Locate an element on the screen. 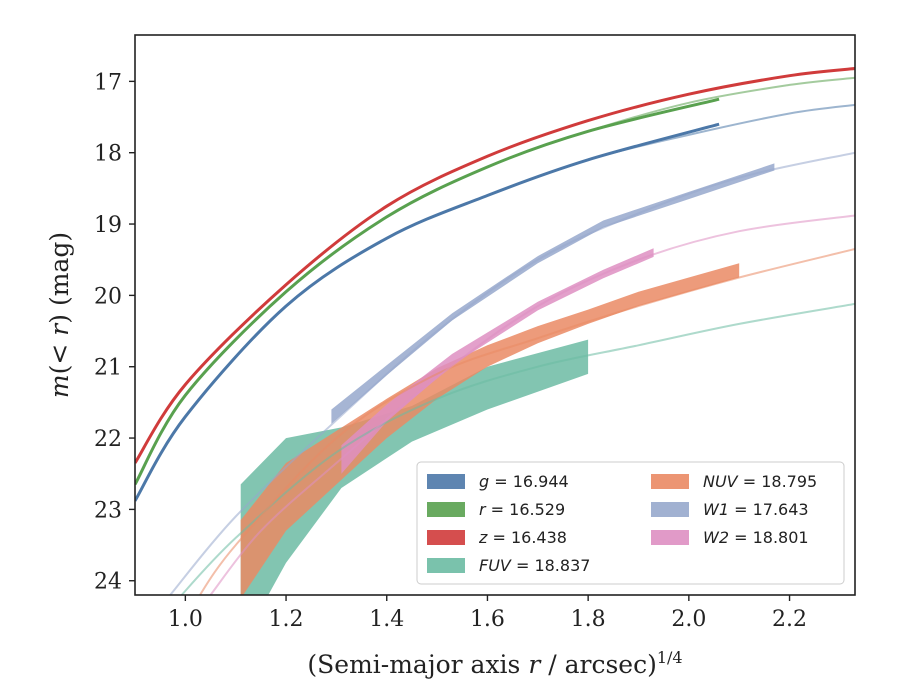  legend-swatch-fuv is located at coordinates (446, 565).